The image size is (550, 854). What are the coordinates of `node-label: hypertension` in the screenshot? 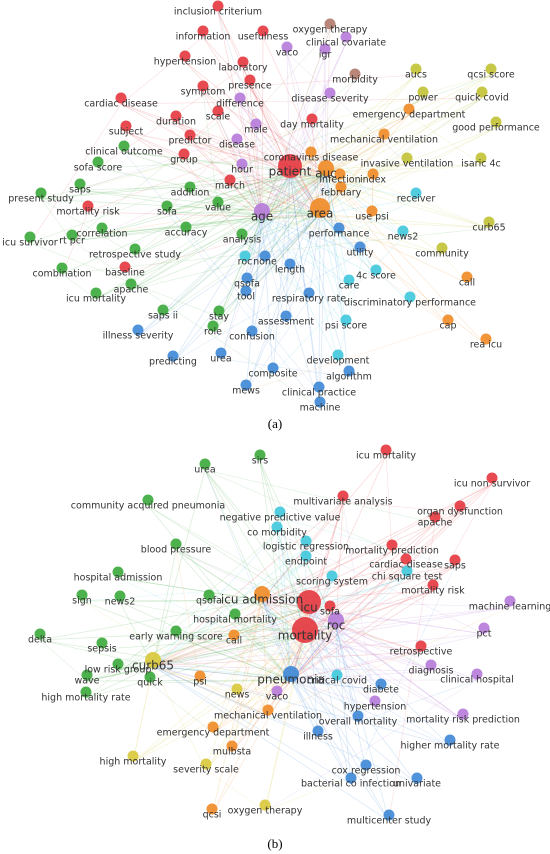 It's located at (185, 62).